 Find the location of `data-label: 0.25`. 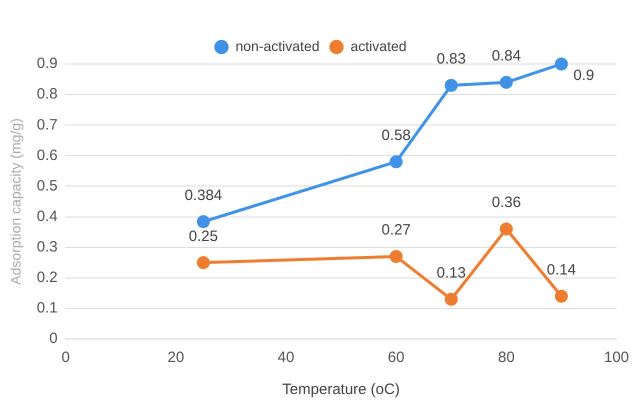

data-label: 0.25 is located at coordinates (203, 236).